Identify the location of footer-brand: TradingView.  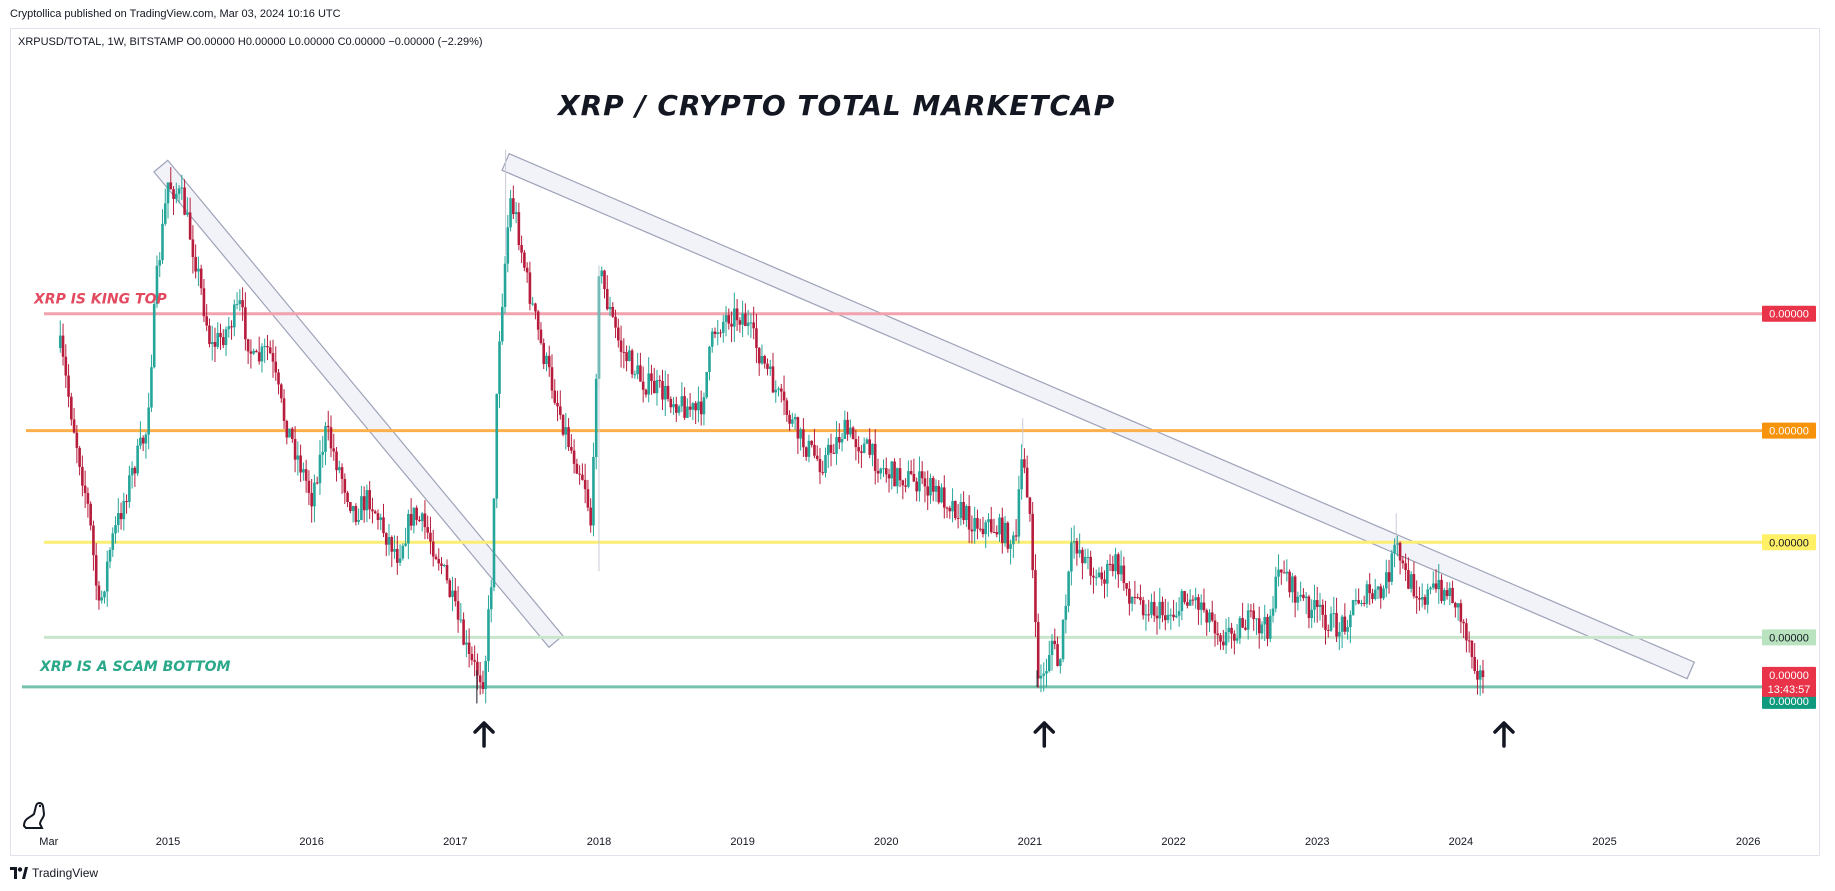
(54, 873).